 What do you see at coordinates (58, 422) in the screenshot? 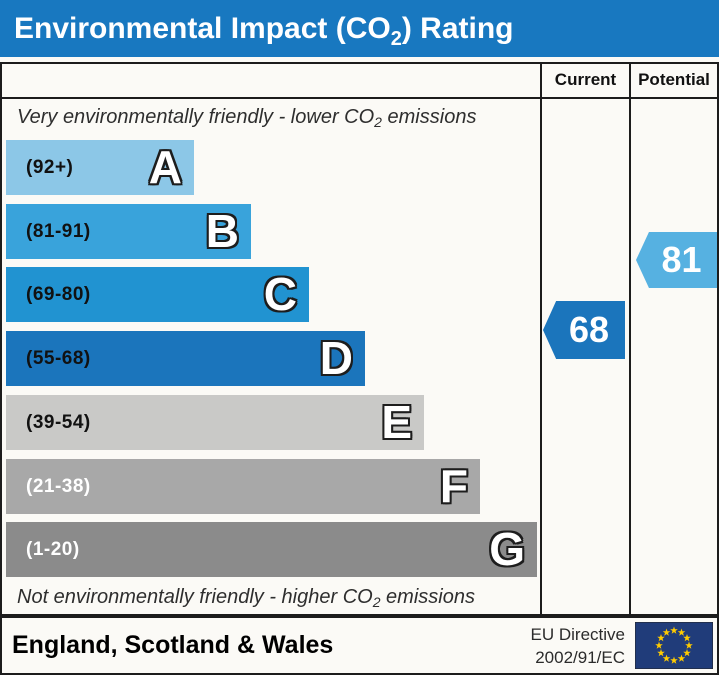
I see `band-range-label: (39-54)` at bounding box center [58, 422].